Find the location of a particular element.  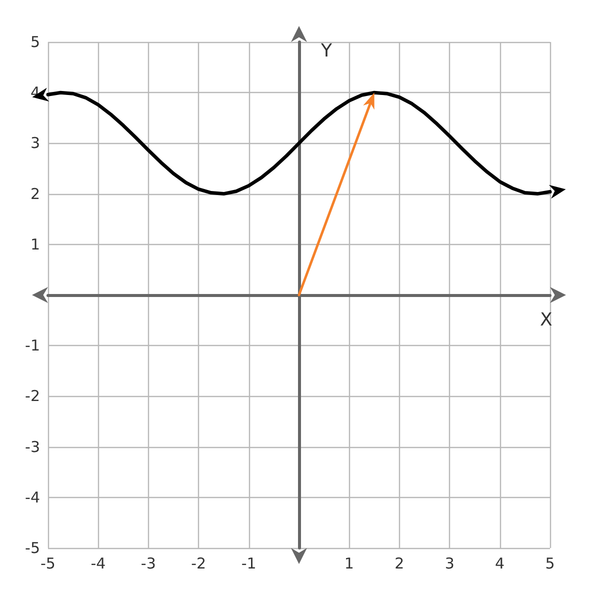

y-tick-label: -1 is located at coordinates (32, 345).